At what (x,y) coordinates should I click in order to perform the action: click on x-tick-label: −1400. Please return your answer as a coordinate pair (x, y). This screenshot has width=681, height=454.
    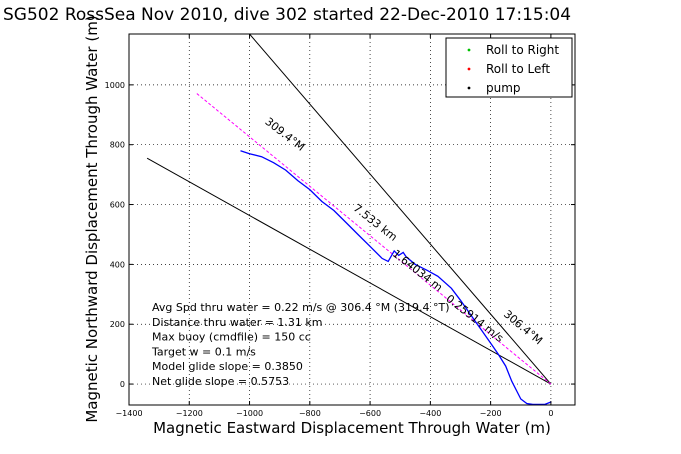
    Looking at the image, I should click on (128, 413).